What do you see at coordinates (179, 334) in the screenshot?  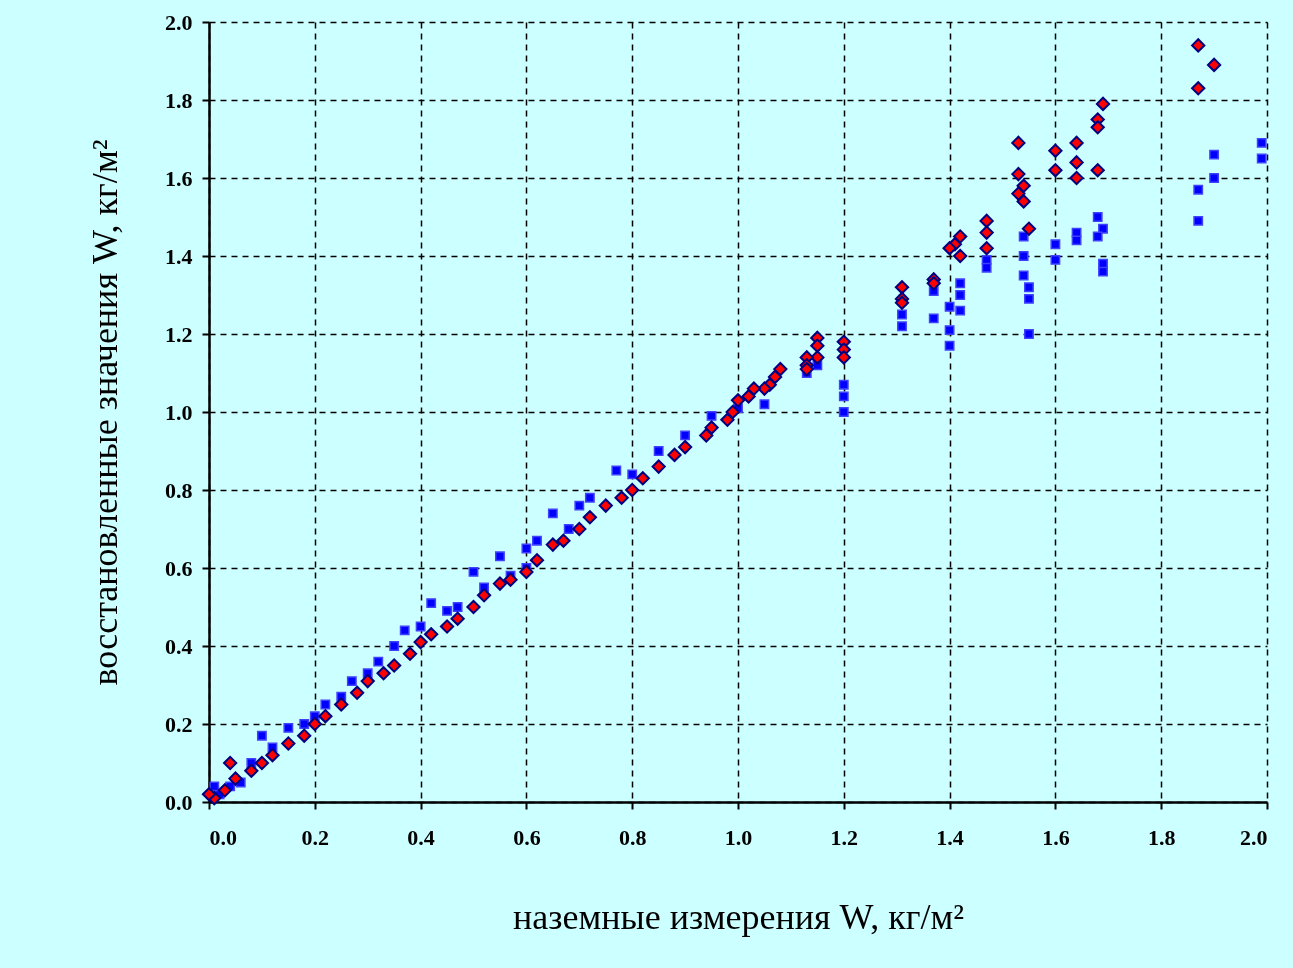 I see `y-tick-label: 1.2` at bounding box center [179, 334].